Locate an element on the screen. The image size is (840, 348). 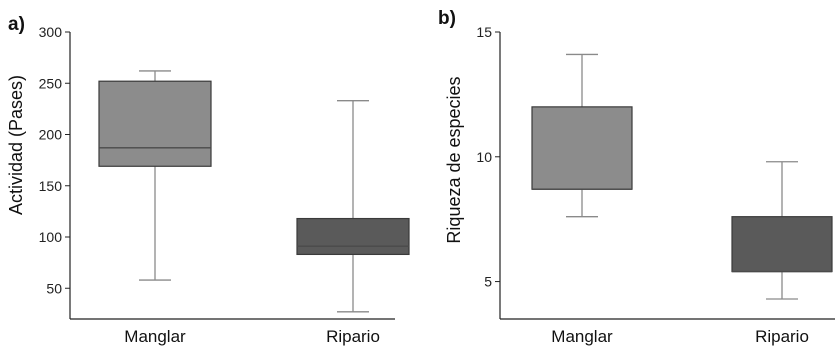
y-tick-label: 15 is located at coordinates (484, 32).